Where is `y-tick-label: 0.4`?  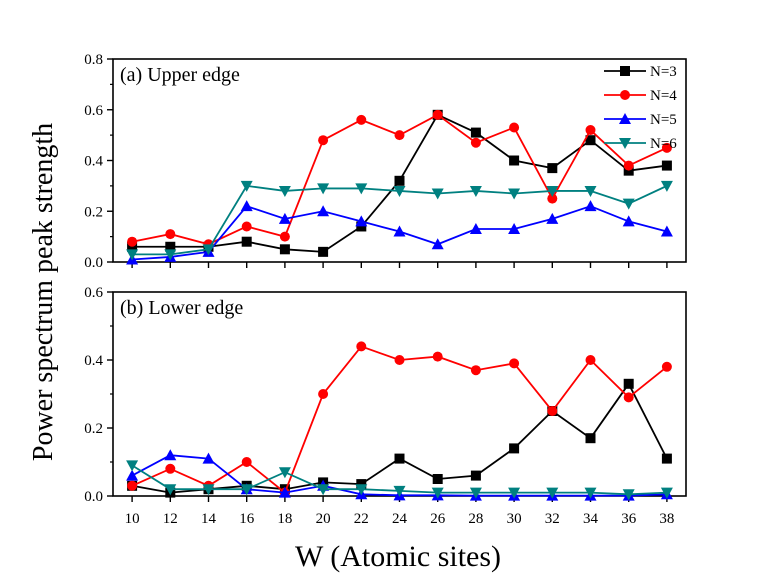 y-tick-label: 0.4 is located at coordinates (93, 162).